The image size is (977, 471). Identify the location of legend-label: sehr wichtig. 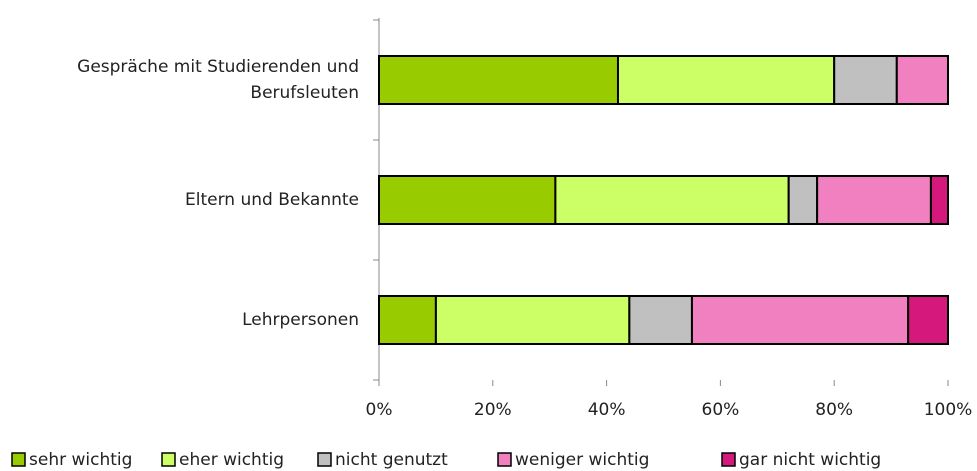
(80, 460).